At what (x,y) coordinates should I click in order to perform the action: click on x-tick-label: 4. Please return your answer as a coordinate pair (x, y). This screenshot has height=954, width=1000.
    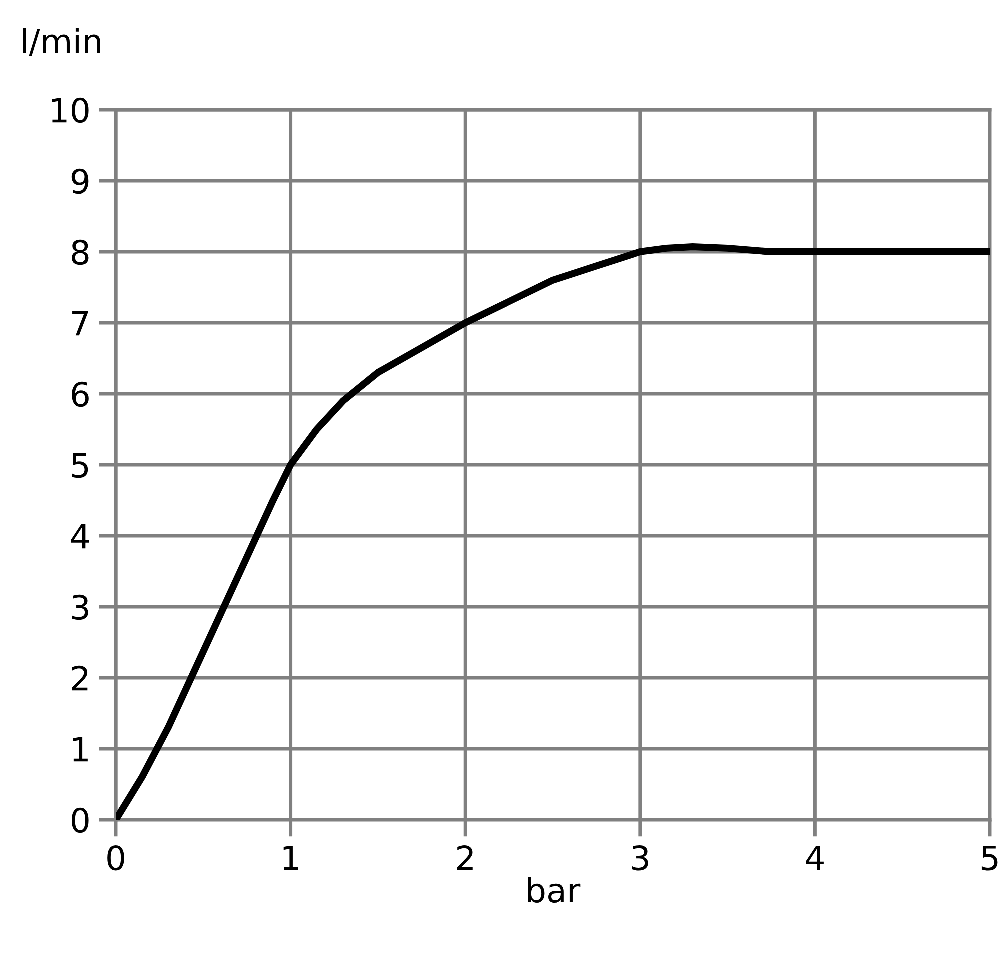
    Looking at the image, I should click on (815, 858).